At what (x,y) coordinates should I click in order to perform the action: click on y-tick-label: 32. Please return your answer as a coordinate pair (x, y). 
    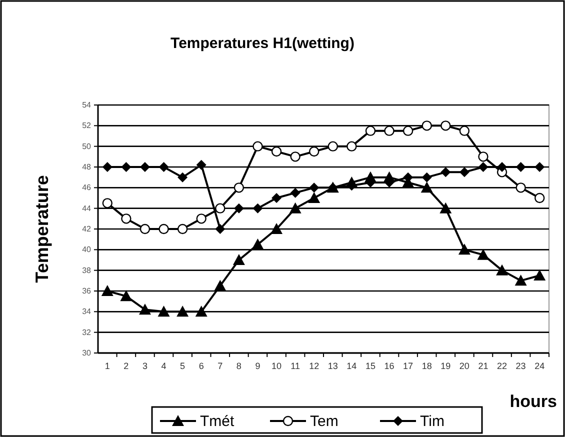
    Looking at the image, I should click on (87, 332).